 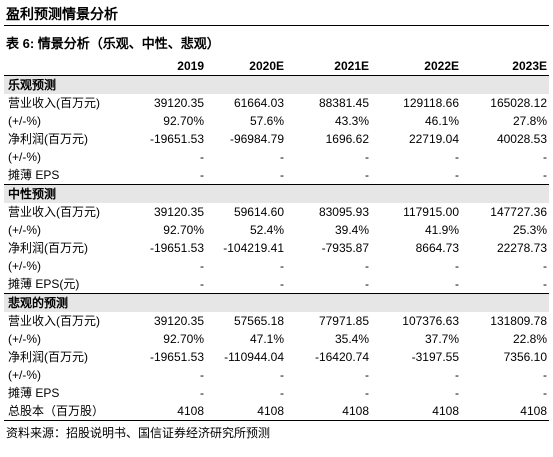 I want to click on section-row: 悲观的预测, so click(x=276, y=302).